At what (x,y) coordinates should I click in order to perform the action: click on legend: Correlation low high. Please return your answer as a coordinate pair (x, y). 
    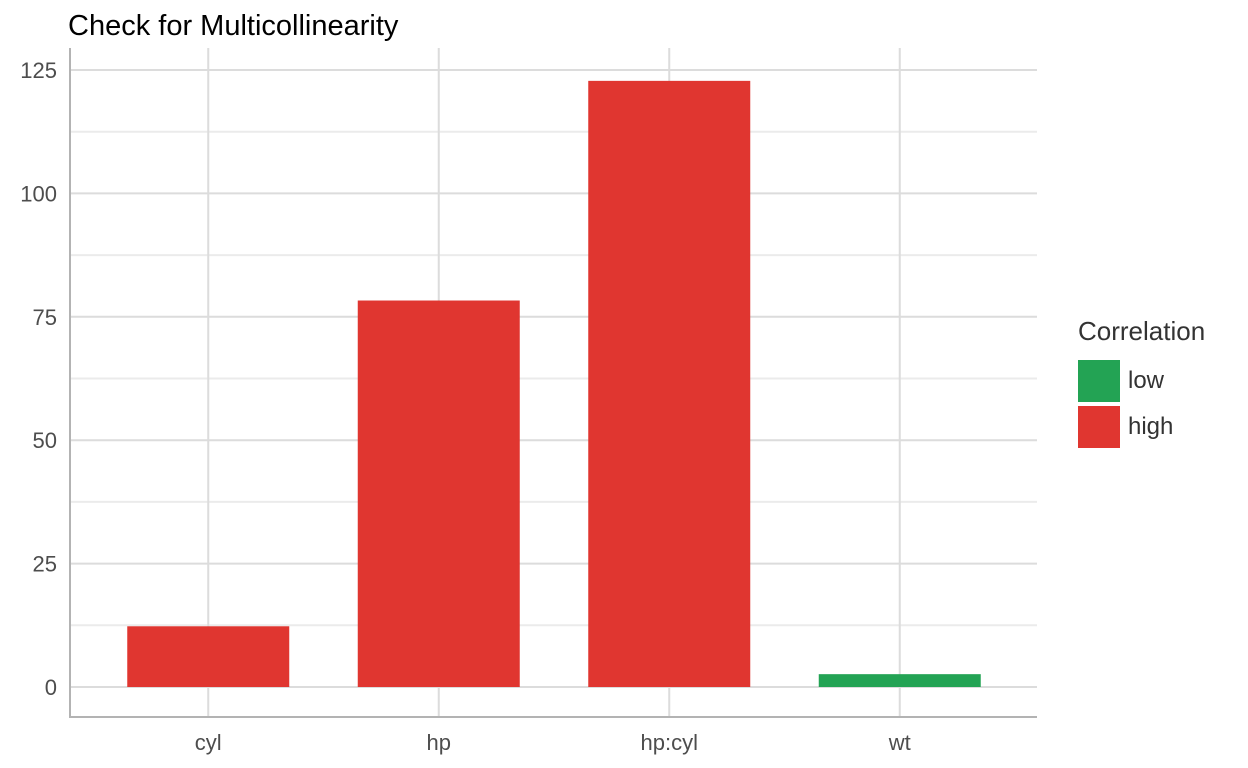
    Looking at the image, I should click on (1141, 382).